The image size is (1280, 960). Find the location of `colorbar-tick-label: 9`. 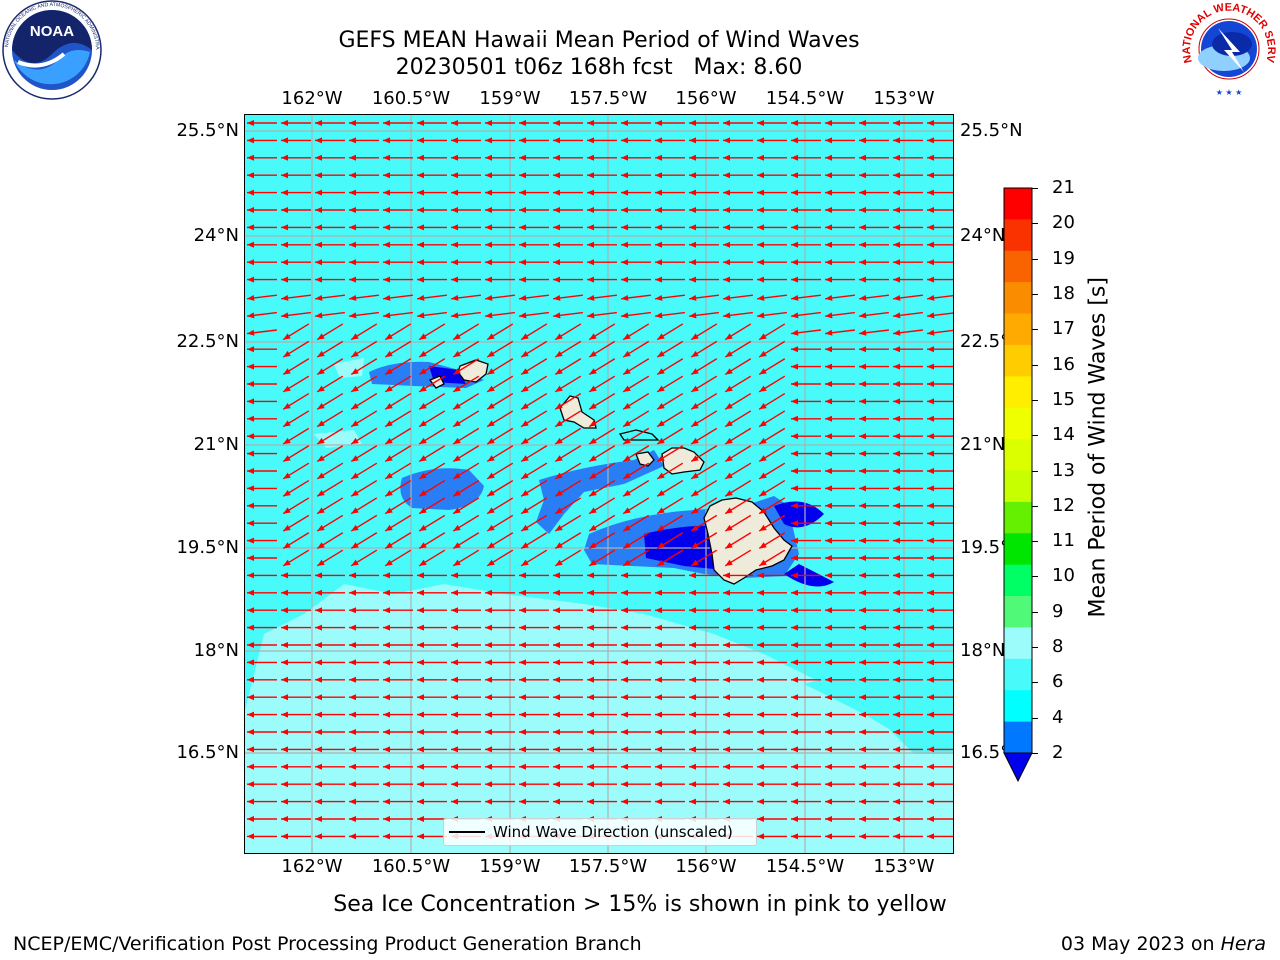

colorbar-tick-label: 9 is located at coordinates (1058, 611).